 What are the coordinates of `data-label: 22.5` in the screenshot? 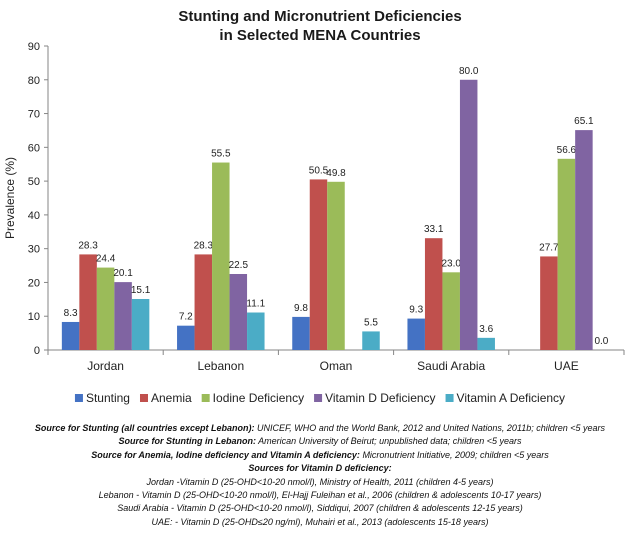 It's located at (239, 265).